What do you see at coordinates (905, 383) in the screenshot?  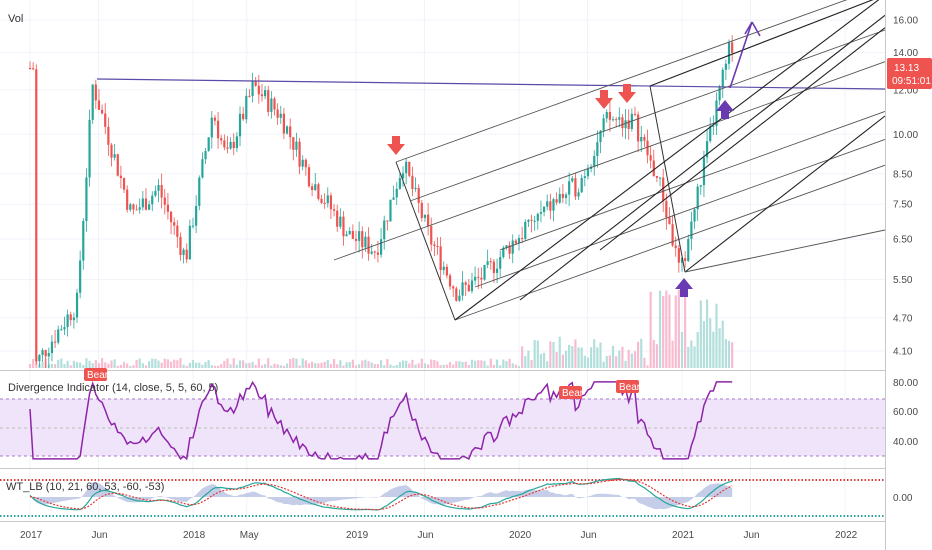 I see `rsi-tick-80: 80.00` at bounding box center [905, 383].